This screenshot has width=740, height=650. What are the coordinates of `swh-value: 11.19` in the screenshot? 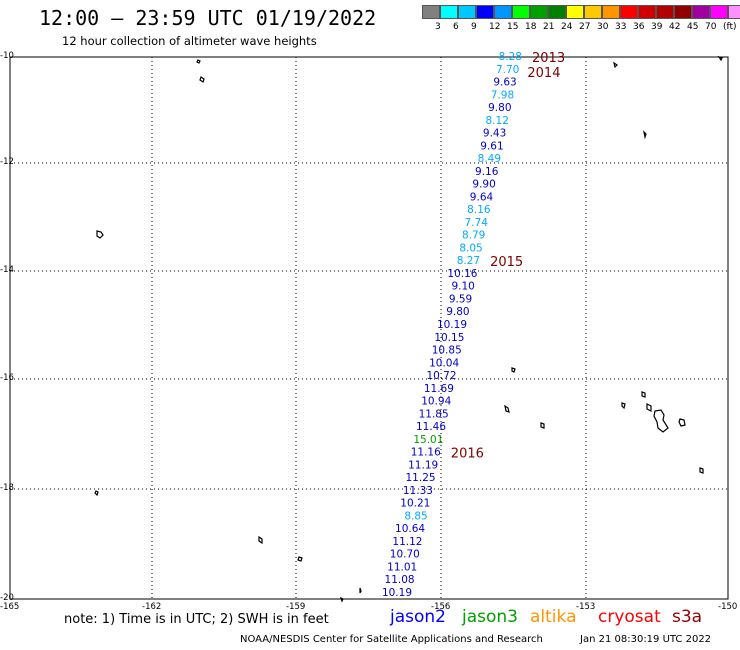 It's located at (423, 465).